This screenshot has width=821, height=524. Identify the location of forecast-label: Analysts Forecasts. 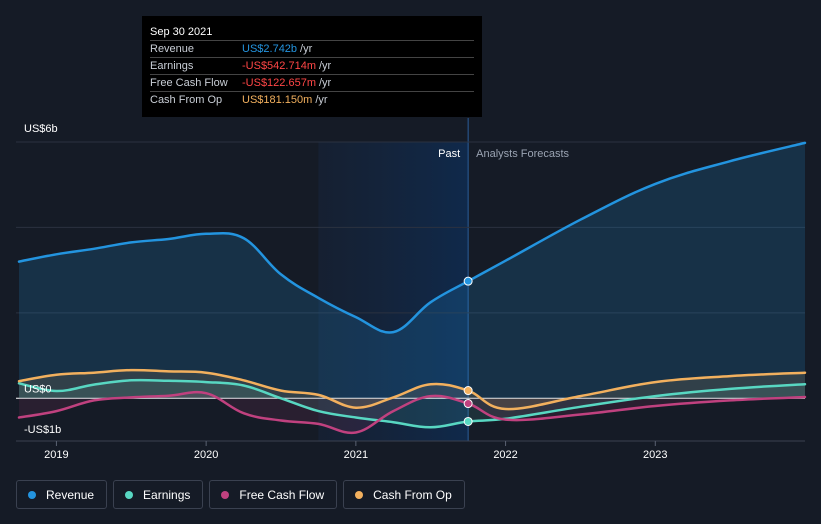
(522, 154).